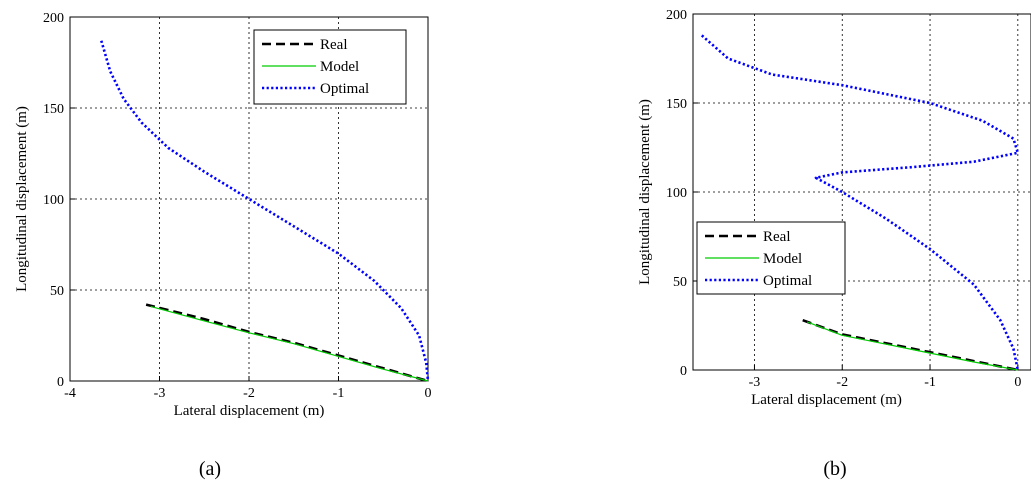 The height and width of the screenshot is (496, 1031). I want to click on caption-b: (b), so click(834, 469).